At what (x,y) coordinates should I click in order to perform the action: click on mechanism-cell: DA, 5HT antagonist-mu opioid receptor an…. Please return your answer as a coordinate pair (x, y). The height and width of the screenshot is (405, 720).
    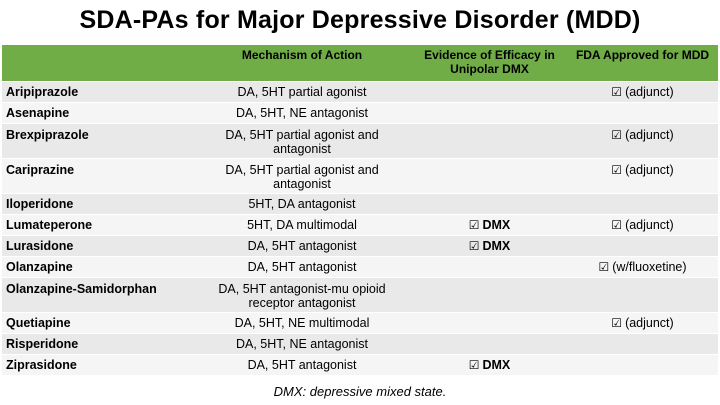
    Looking at the image, I should click on (302, 295).